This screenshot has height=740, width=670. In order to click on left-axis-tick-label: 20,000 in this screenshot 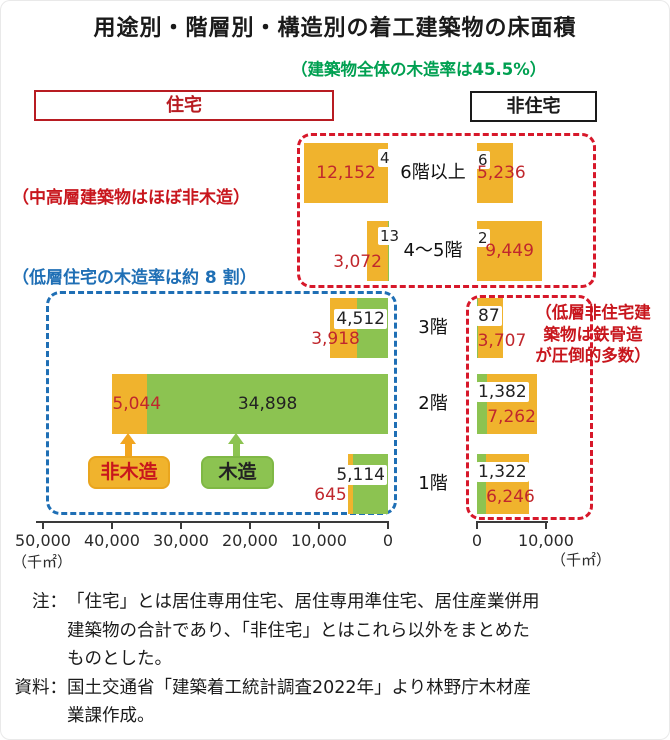, I will do `click(250, 540)`.